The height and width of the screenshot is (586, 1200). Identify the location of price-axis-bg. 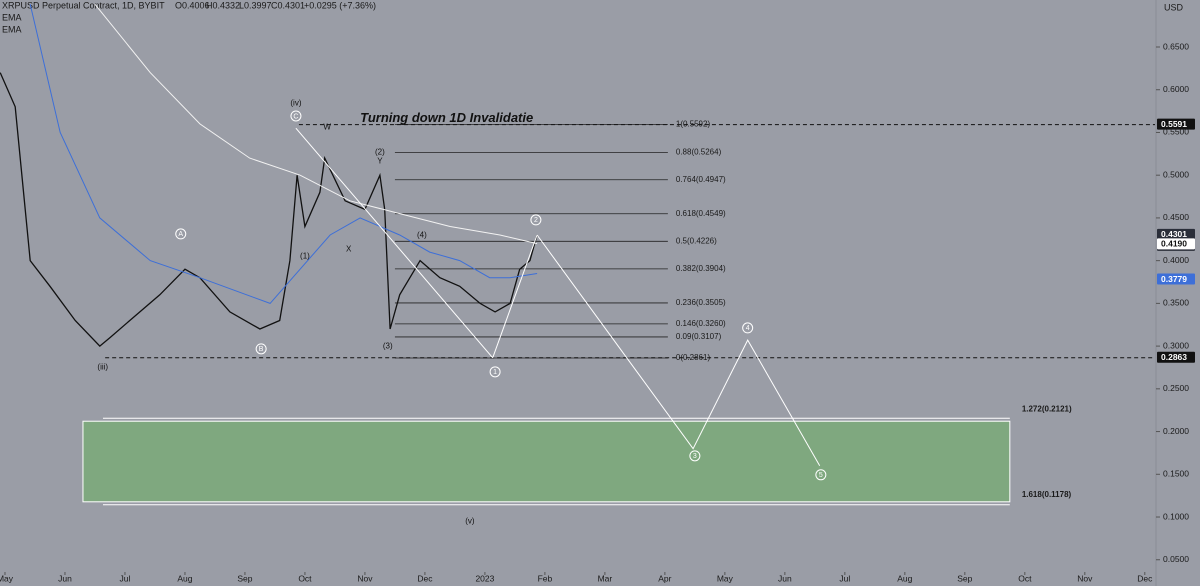
(1178, 293).